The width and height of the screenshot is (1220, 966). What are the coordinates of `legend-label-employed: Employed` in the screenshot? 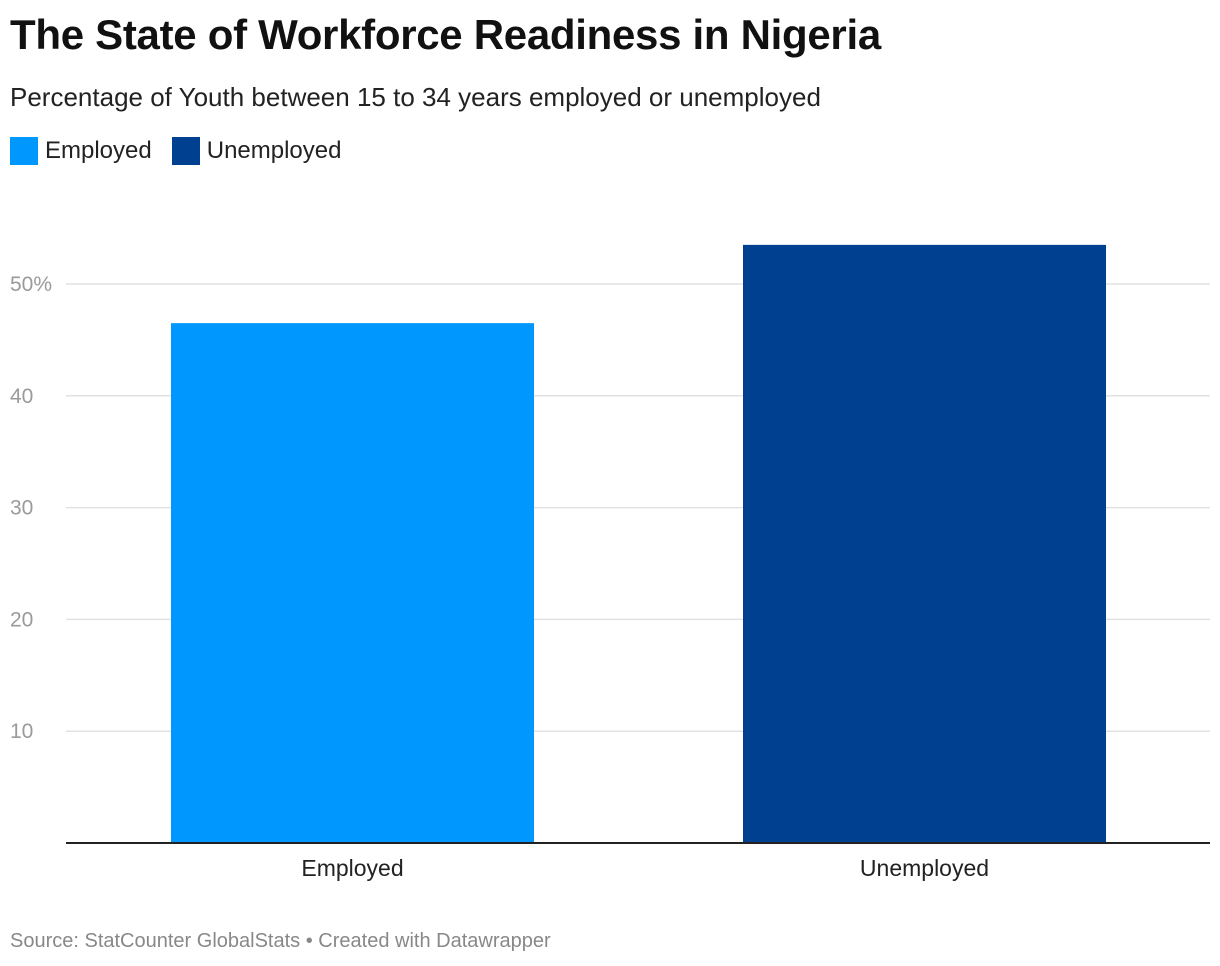 It's located at (98, 150).